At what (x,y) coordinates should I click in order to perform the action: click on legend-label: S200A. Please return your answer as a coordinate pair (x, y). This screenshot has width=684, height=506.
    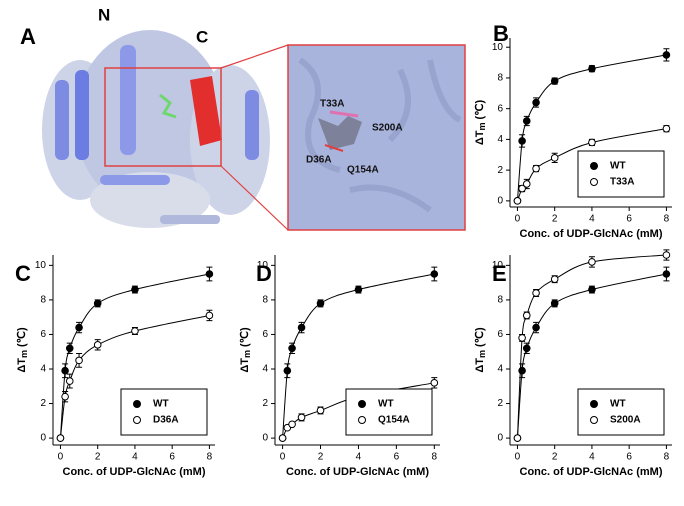
    Looking at the image, I should click on (625, 420).